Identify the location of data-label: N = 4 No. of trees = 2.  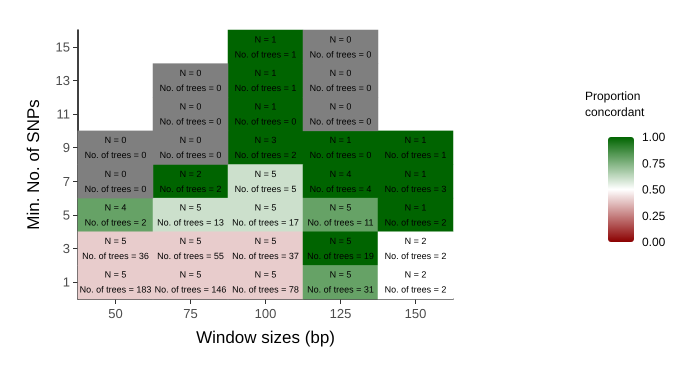
(115, 215).